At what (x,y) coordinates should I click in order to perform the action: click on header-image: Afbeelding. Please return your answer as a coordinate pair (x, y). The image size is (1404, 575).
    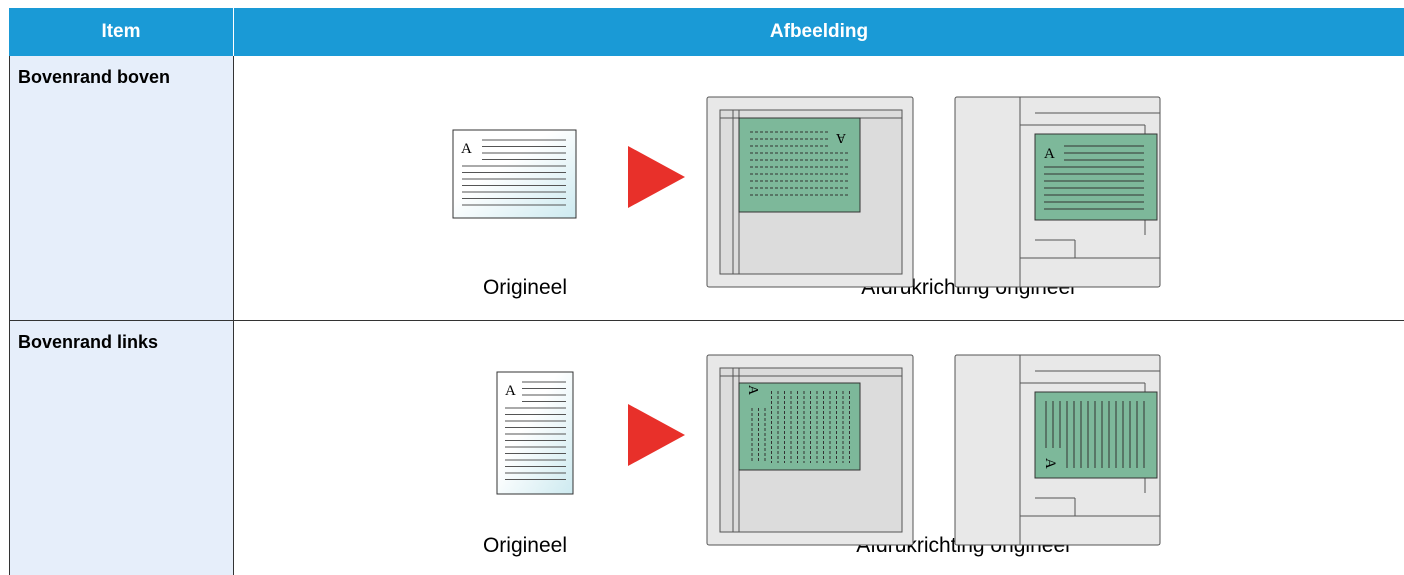
    Looking at the image, I should click on (819, 32).